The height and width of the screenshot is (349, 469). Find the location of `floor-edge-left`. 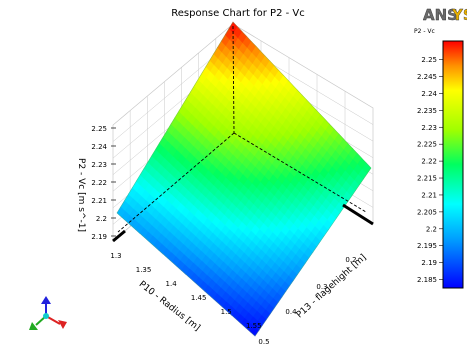

floor-edge-left is located at coordinates (119, 236).